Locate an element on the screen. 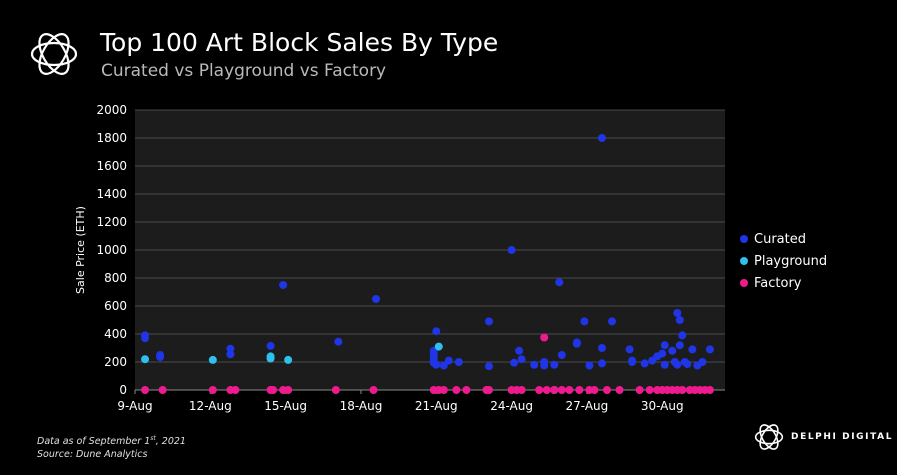 This screenshot has width=897, height=475. y-tick-label: 800 is located at coordinates (115, 278).